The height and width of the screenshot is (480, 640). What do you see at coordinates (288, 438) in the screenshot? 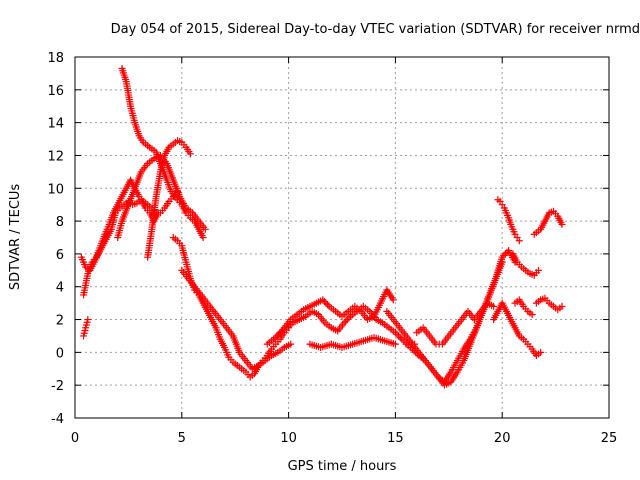
I see `x-tick-label: 10` at bounding box center [288, 438].